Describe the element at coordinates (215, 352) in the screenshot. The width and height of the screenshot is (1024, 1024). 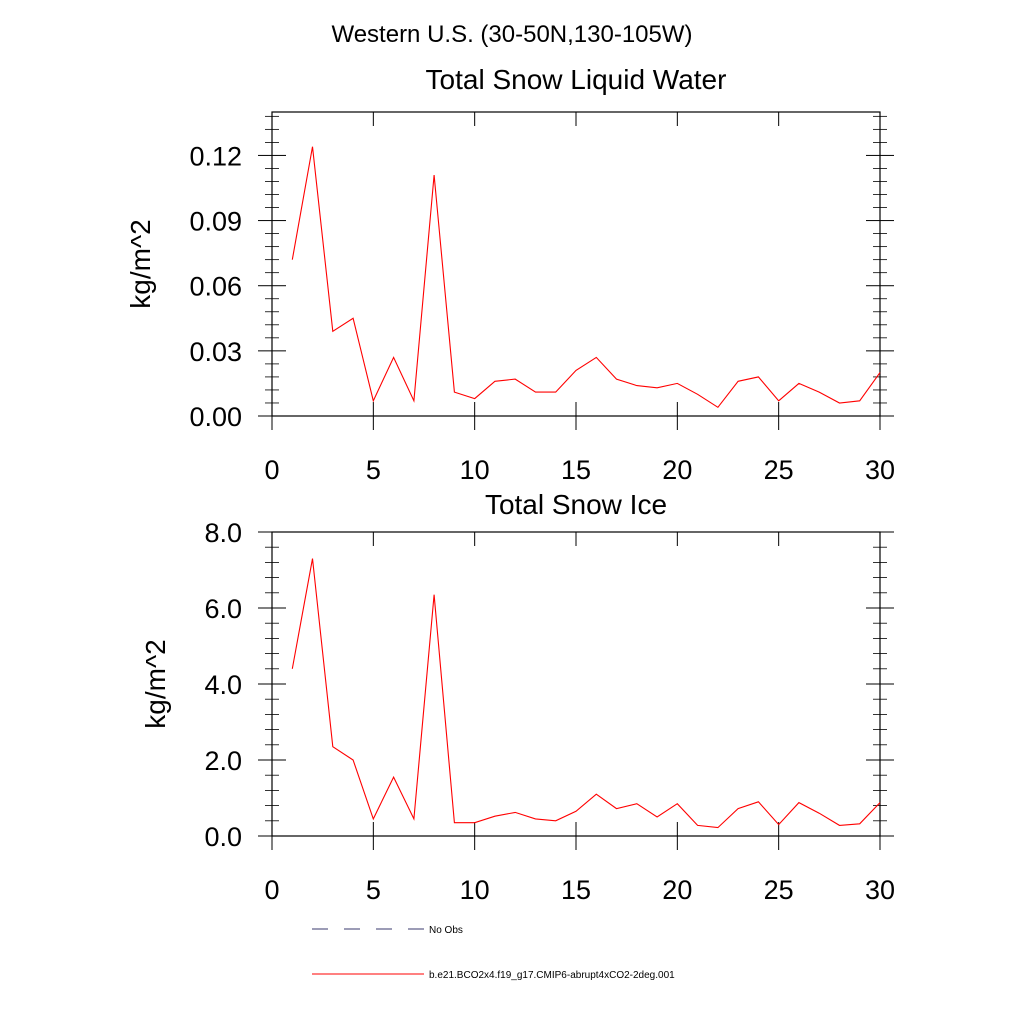
I see `y-tick-label: 0.03` at that location.